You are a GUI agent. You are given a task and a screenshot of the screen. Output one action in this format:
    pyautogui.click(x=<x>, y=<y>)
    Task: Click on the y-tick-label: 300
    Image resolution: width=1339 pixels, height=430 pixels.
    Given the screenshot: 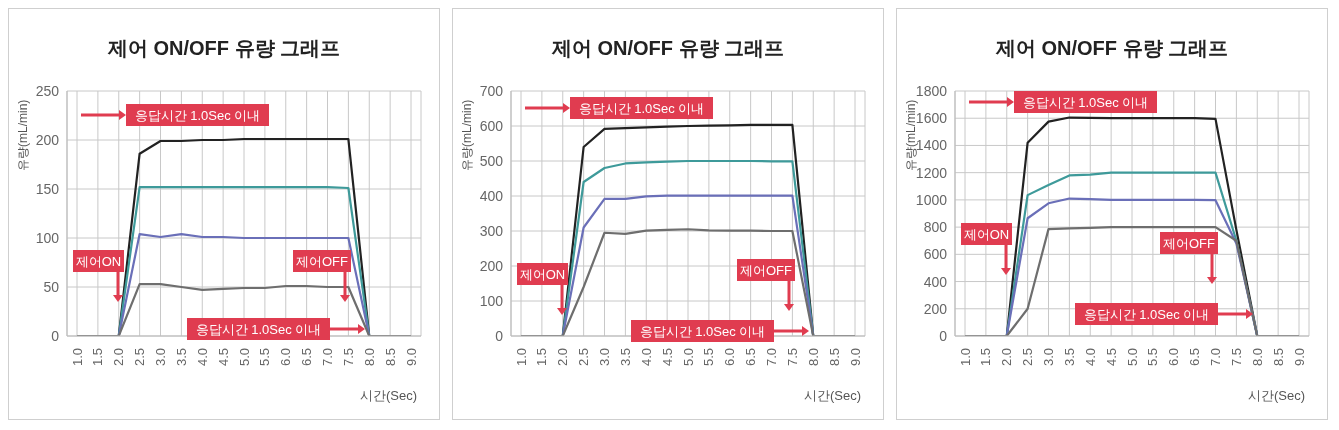 What is the action you would take?
    pyautogui.click(x=491, y=230)
    